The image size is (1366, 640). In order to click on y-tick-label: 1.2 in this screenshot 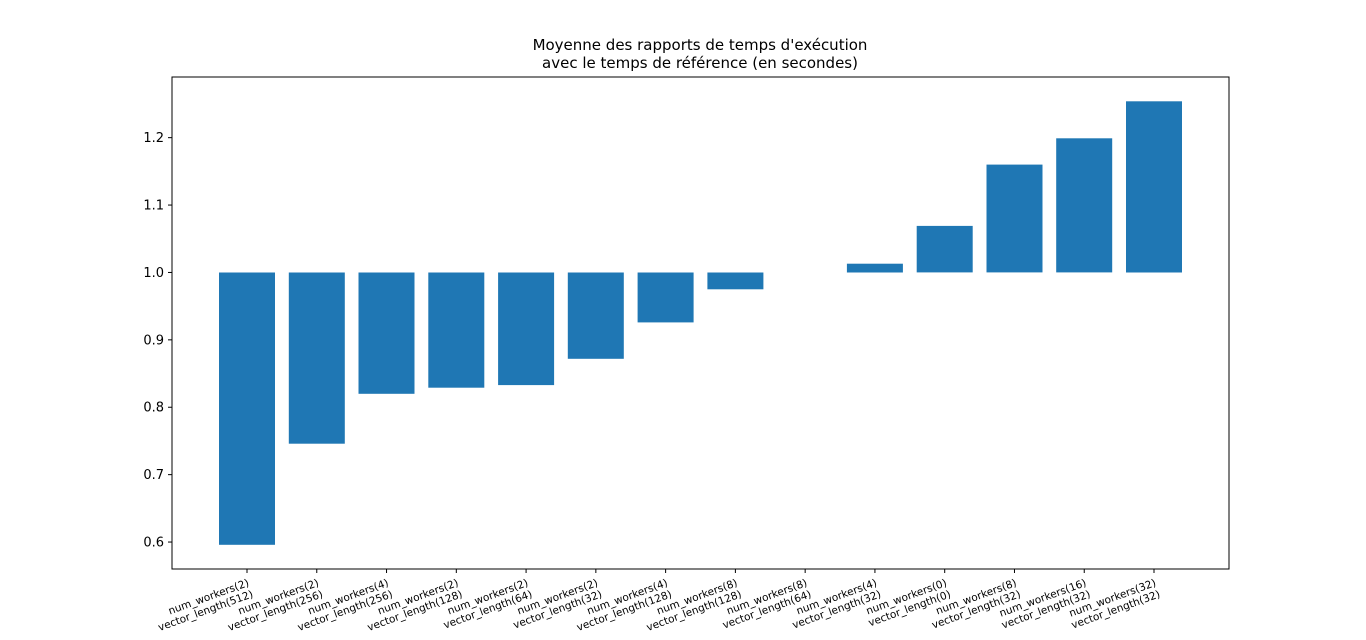, I will do `click(153, 138)`.